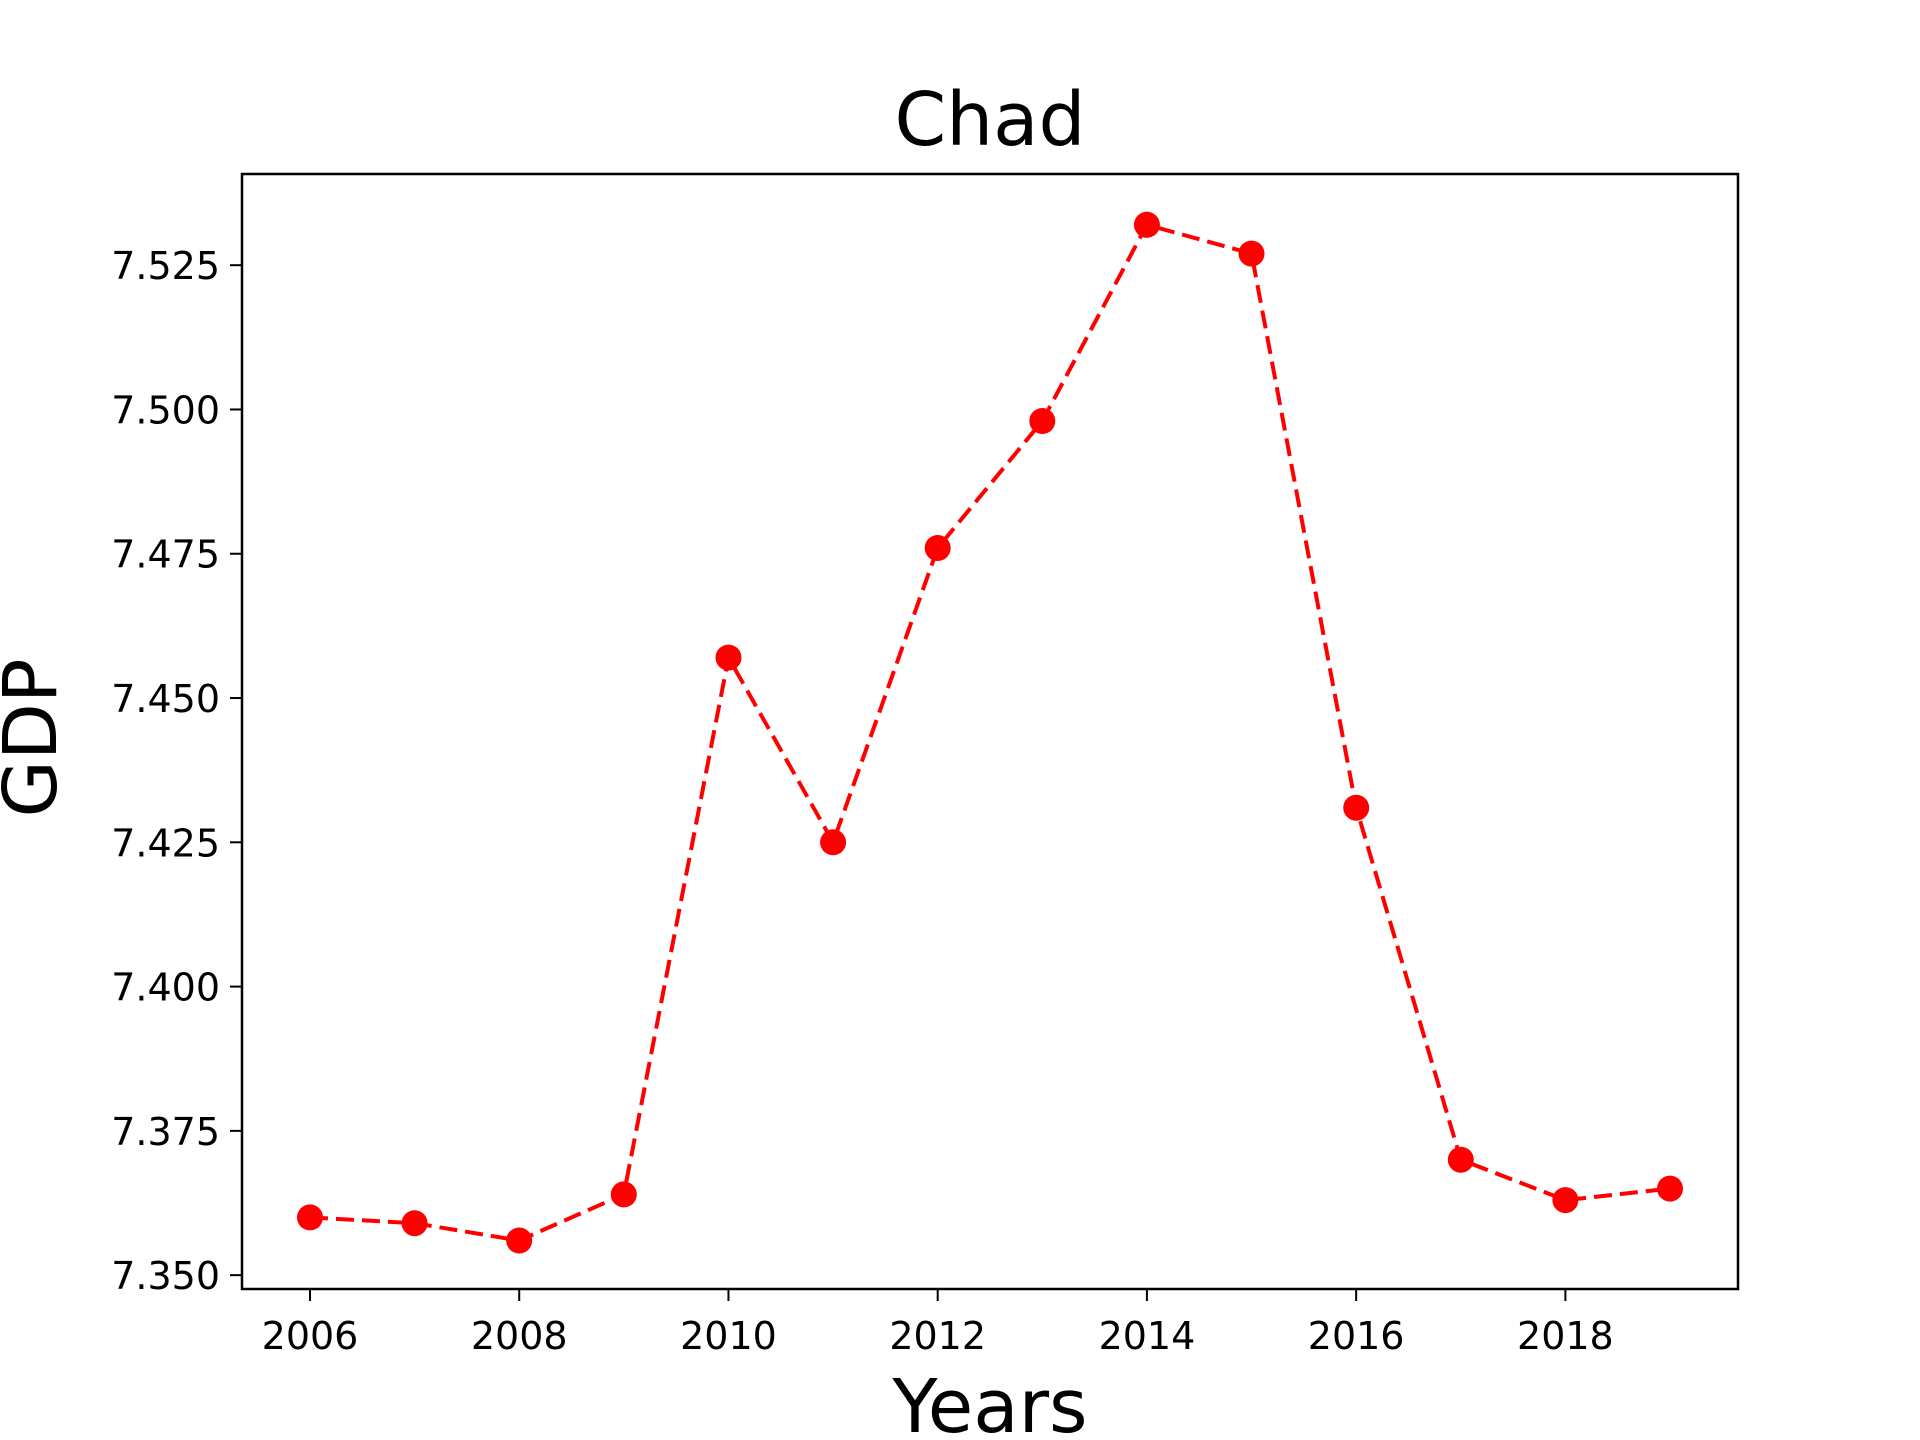 This screenshot has height=1440, width=1920. What do you see at coordinates (37, 738) in the screenshot?
I see `y-axis-title: GDP` at bounding box center [37, 738].